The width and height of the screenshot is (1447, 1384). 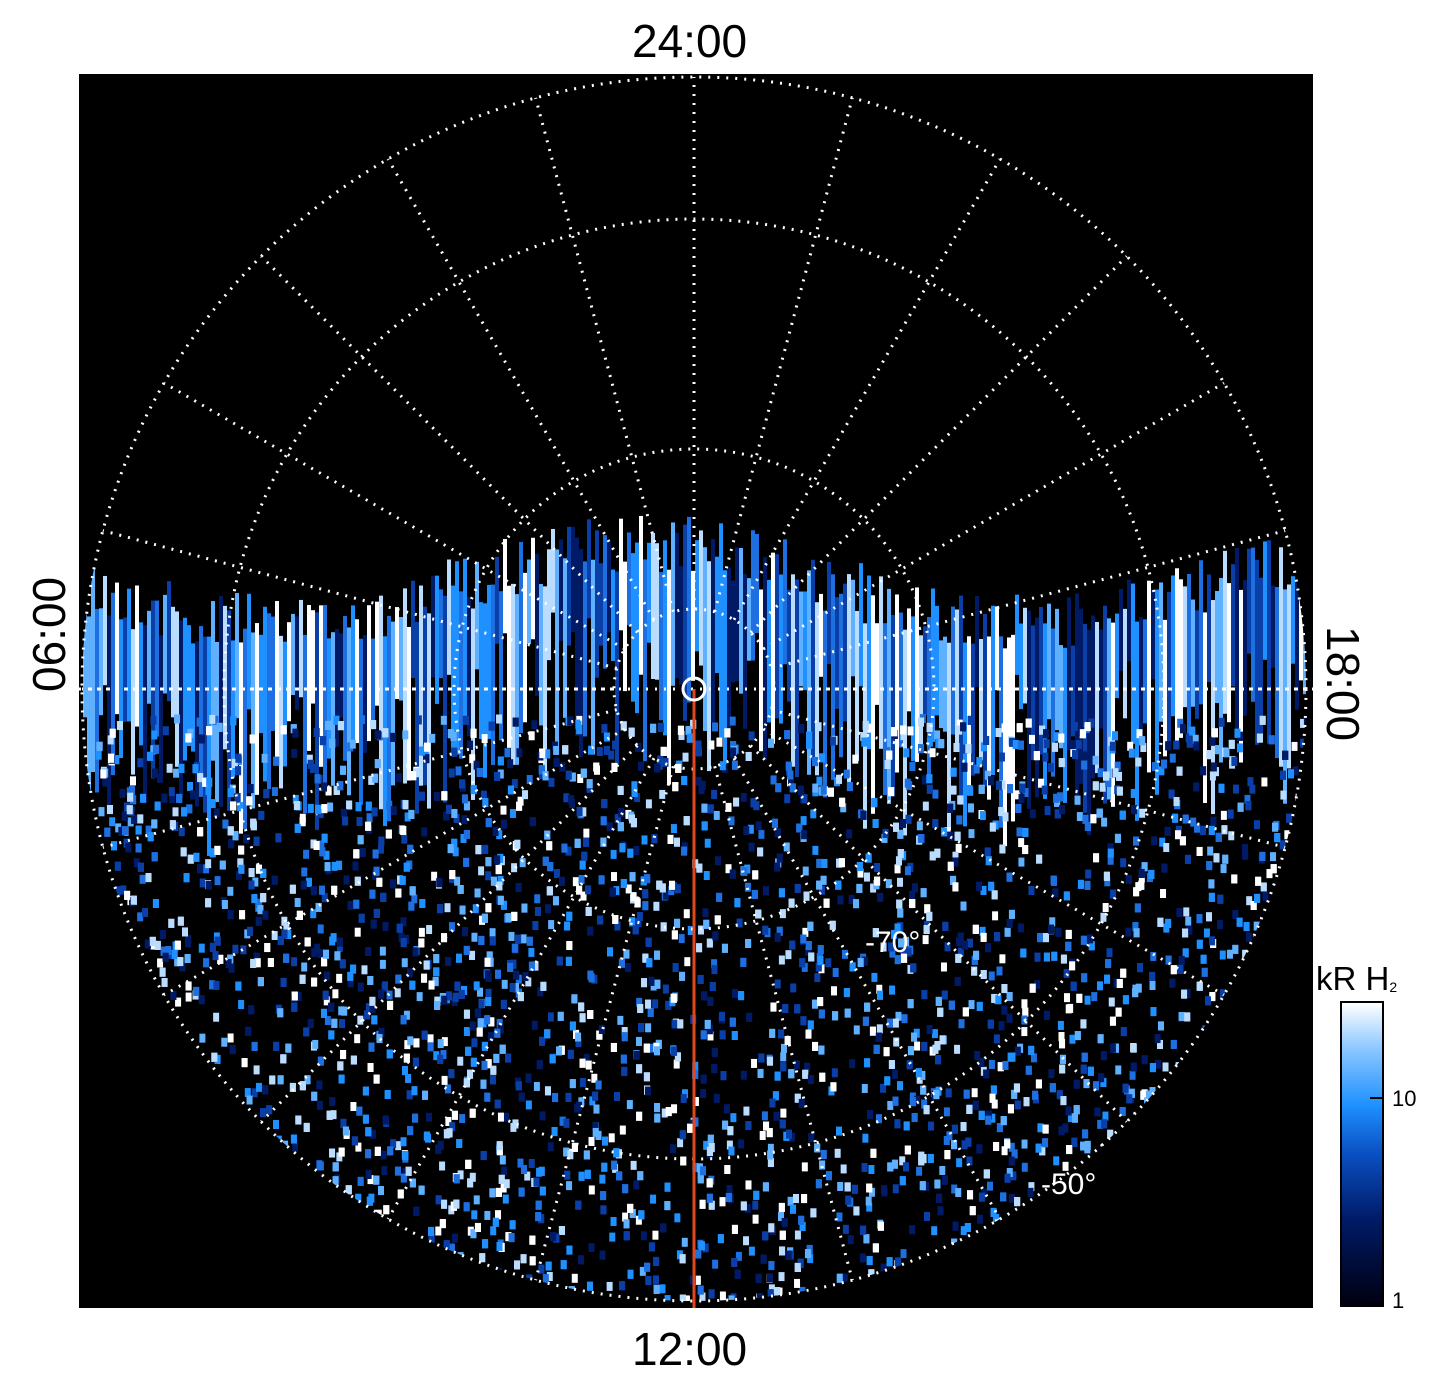 What do you see at coordinates (690, 41) in the screenshot?
I see `local-time-label-top: 24:00` at bounding box center [690, 41].